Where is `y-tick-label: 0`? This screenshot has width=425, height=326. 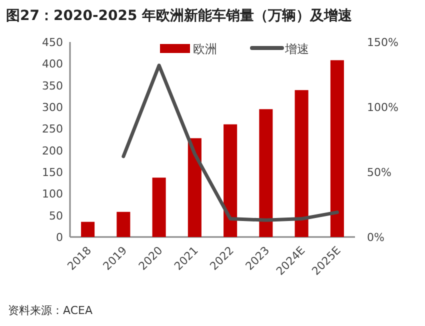 y-tick-label: 0 is located at coordinates (59, 237).